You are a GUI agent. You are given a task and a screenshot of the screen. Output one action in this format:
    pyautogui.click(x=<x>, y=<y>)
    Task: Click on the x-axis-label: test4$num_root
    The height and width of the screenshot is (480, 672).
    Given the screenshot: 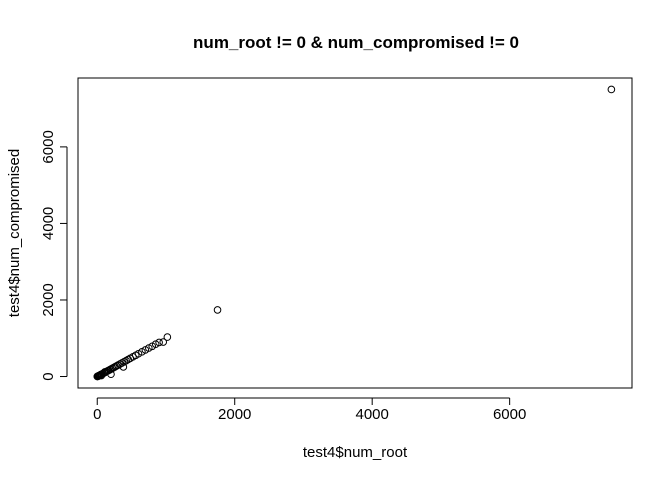 What is the action you would take?
    pyautogui.click(x=355, y=452)
    